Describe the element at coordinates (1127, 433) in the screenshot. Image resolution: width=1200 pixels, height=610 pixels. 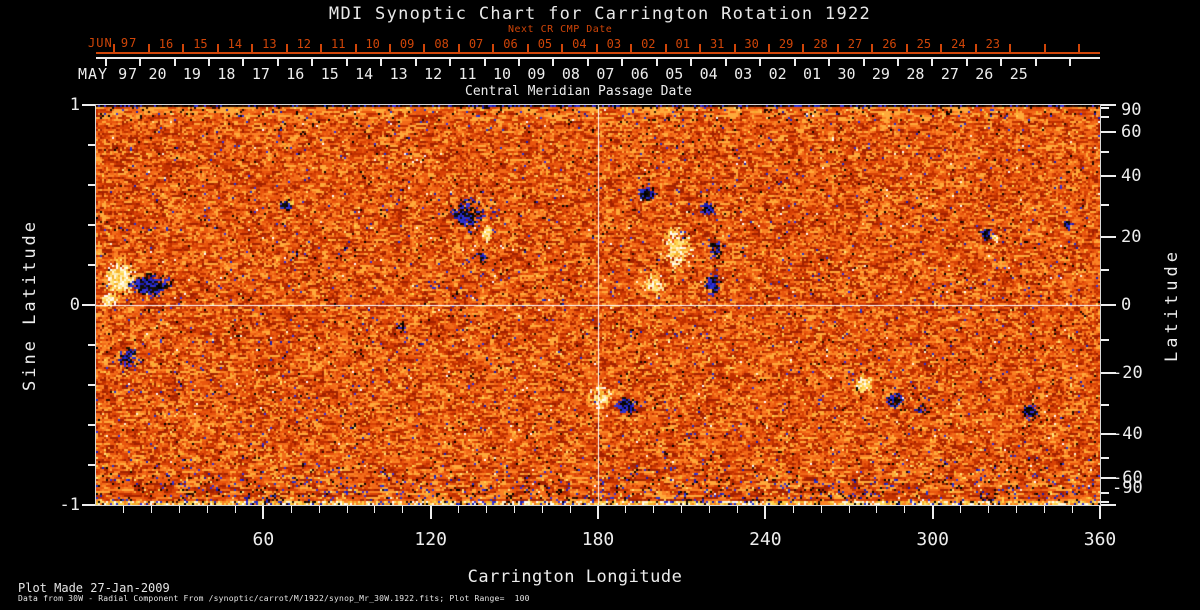
I see `latitude-tick-label: -40` at that location.